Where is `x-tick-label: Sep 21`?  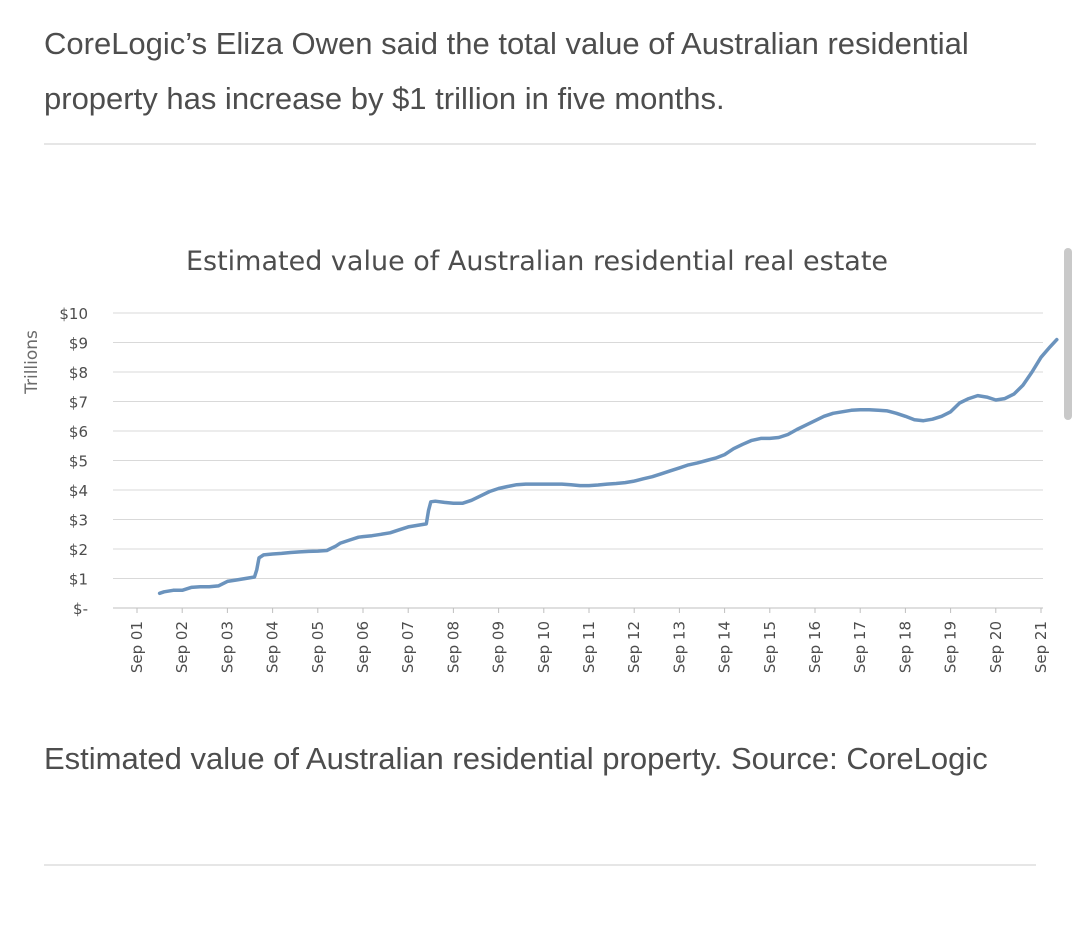 x-tick-label: Sep 21 is located at coordinates (1041, 647).